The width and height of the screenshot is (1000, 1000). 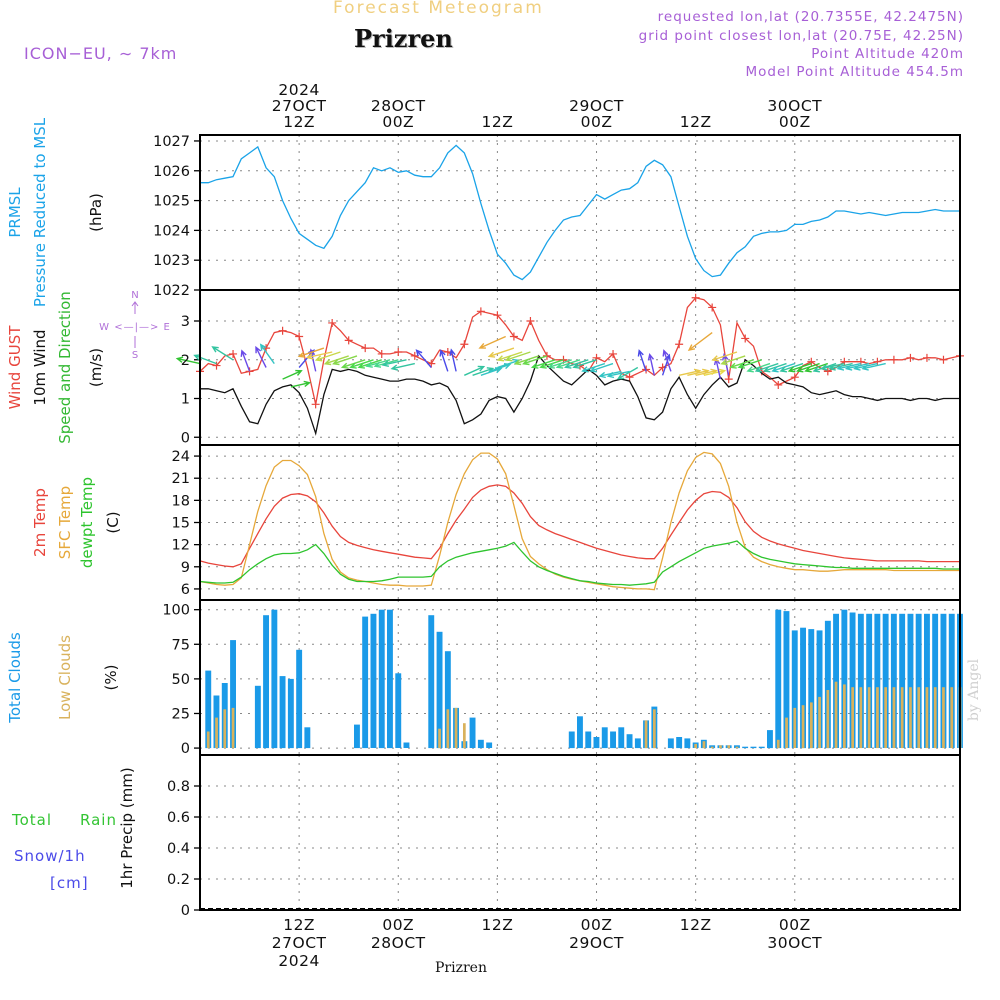 What do you see at coordinates (171, 202) in the screenshot?
I see `pressure-ytick-label: 1025` at bounding box center [171, 202].